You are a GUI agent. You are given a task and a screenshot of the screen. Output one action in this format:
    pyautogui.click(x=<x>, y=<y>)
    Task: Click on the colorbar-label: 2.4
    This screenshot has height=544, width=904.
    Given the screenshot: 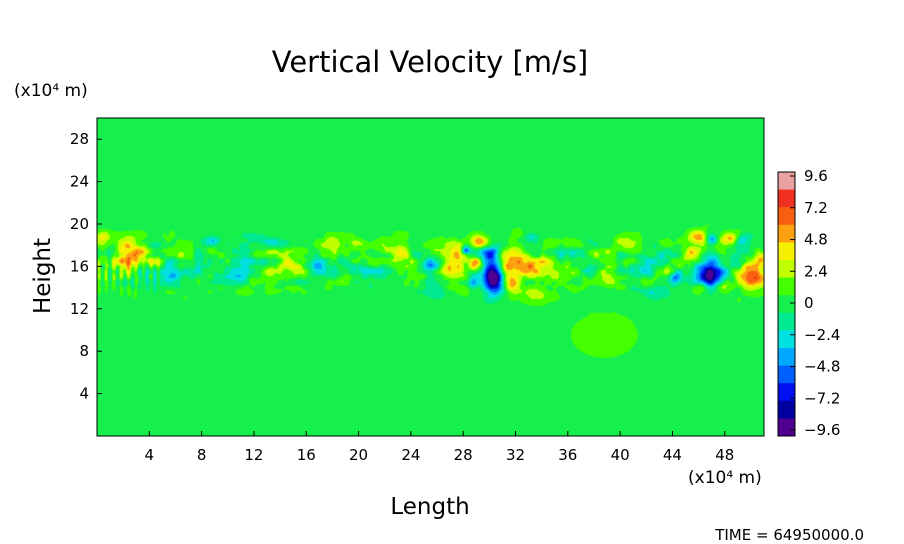 What is the action you would take?
    pyautogui.click(x=816, y=271)
    